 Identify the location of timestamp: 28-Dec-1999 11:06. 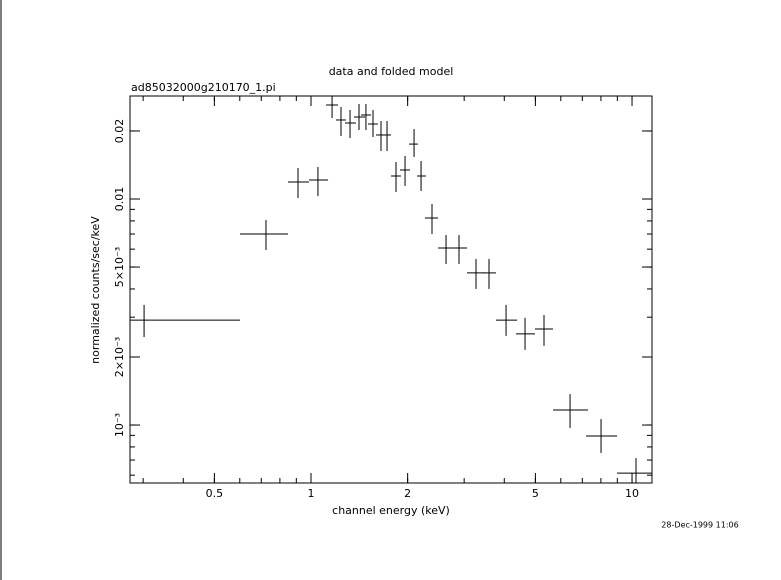
(699, 525).